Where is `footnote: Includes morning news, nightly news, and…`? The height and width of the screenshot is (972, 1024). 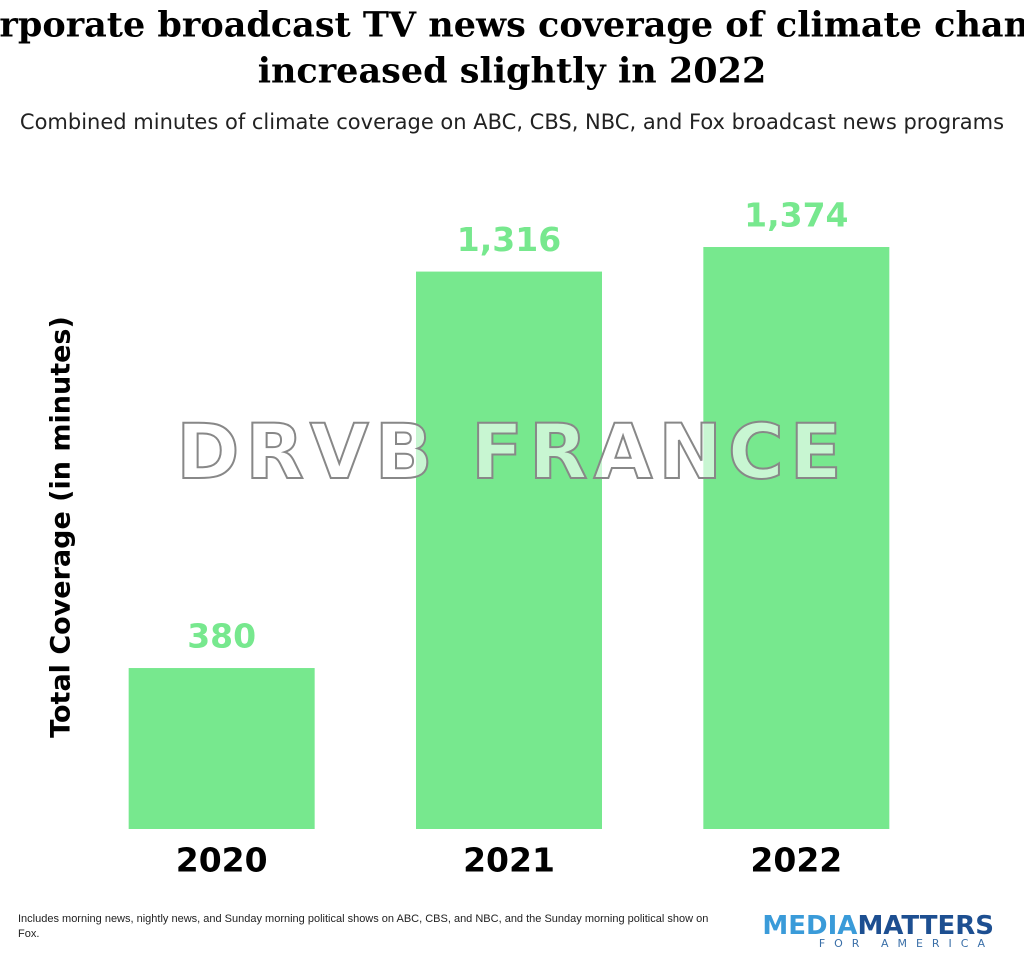
footnote: Includes morning news, nightly news, and… is located at coordinates (363, 926).